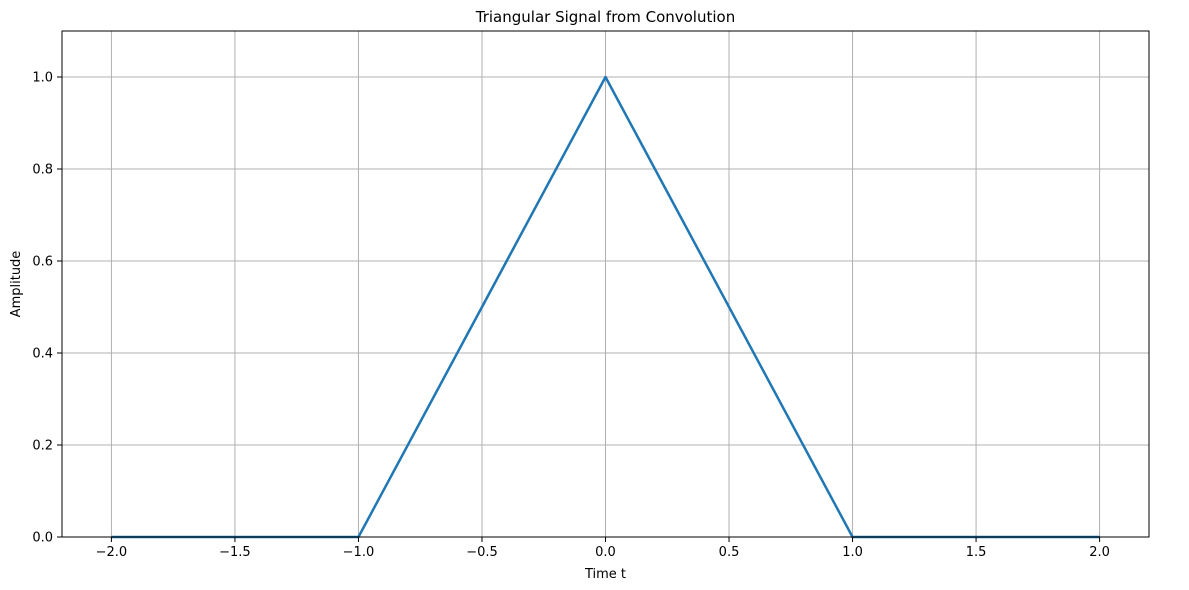 This screenshot has height=590, width=1189. Describe the element at coordinates (42, 78) in the screenshot. I see `y-tick-label: 1.0` at that location.